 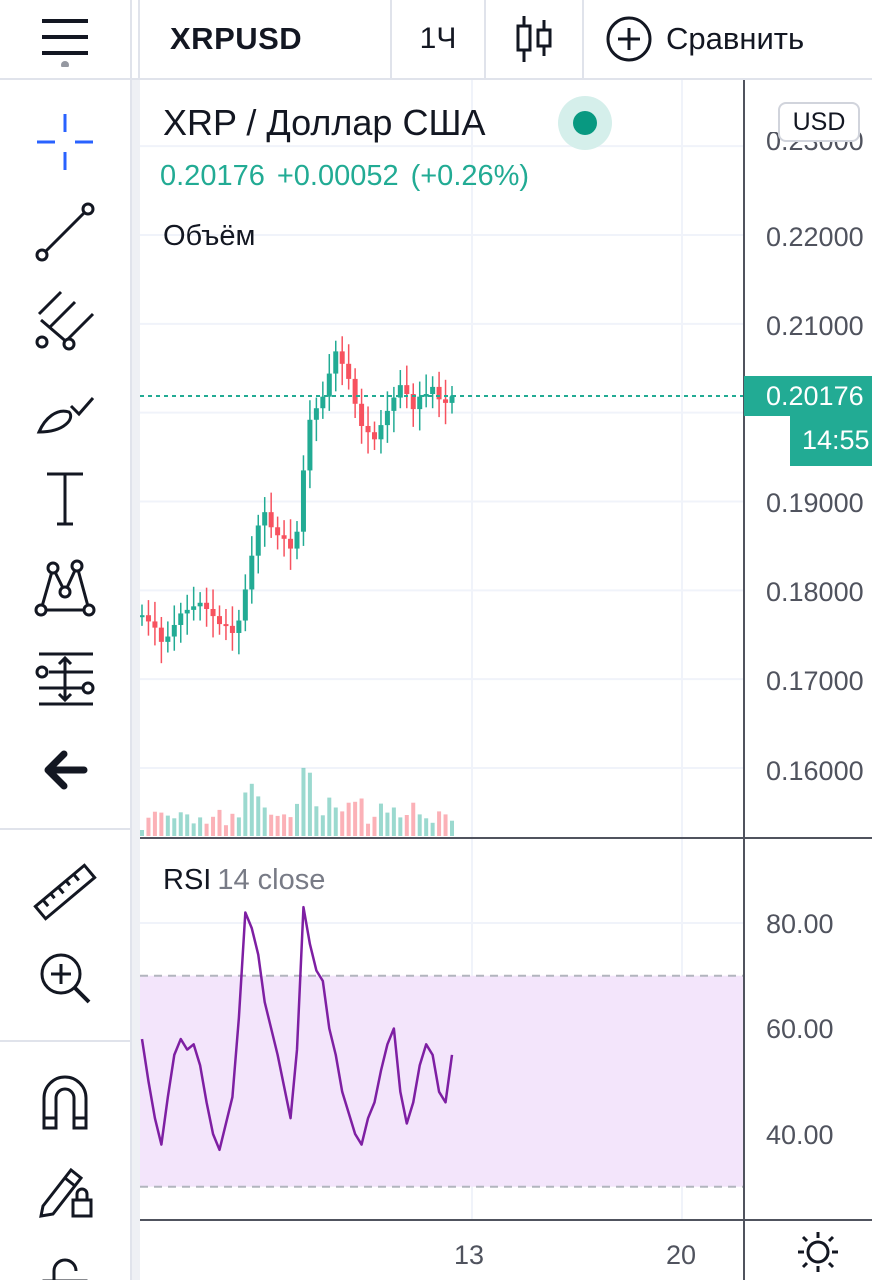 I want to click on currency-button: USD, so click(x=819, y=122).